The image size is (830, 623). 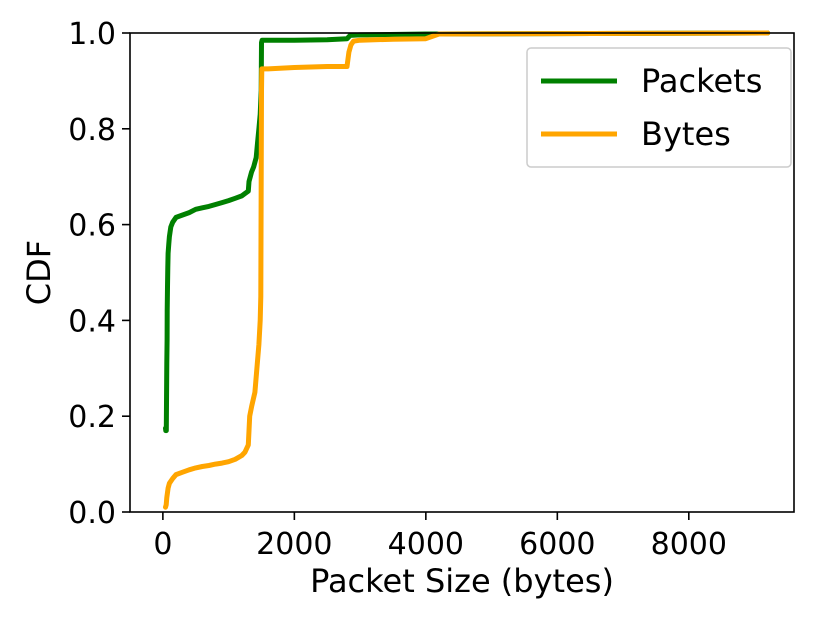 What do you see at coordinates (92, 513) in the screenshot?
I see `y-tick-label: 0.0` at bounding box center [92, 513].